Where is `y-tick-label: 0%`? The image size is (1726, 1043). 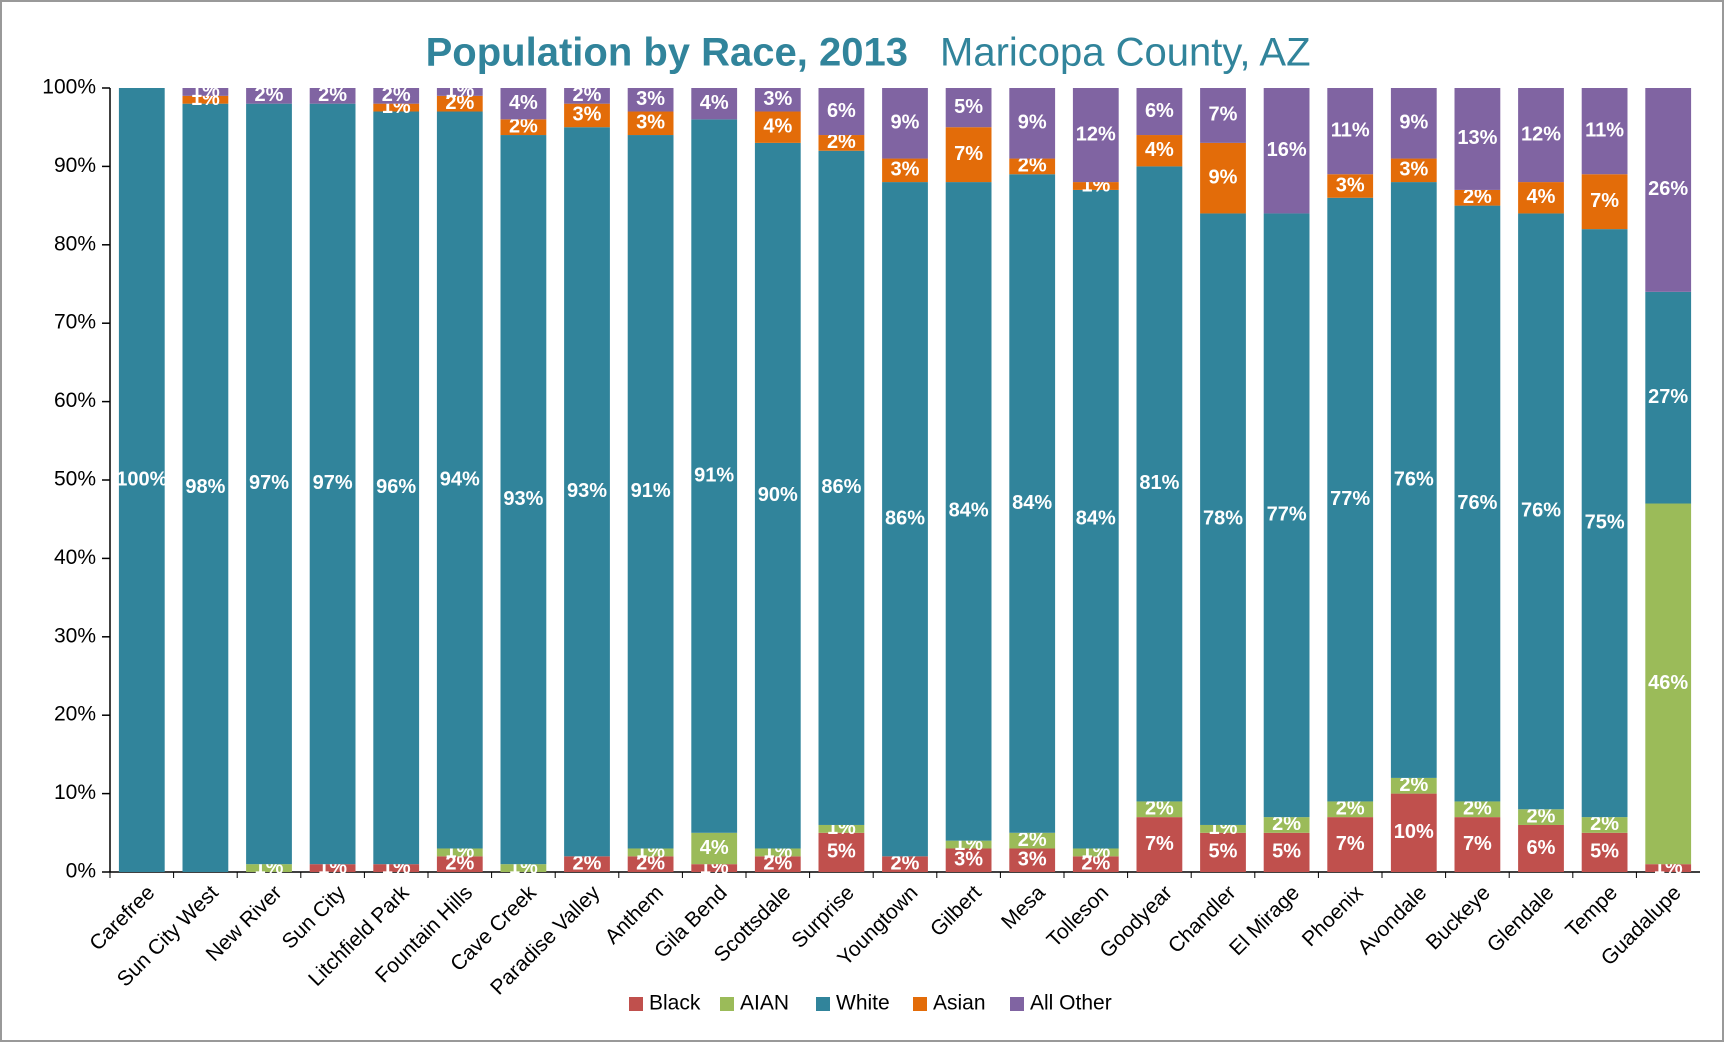 y-tick-label: 0% is located at coordinates (81, 871).